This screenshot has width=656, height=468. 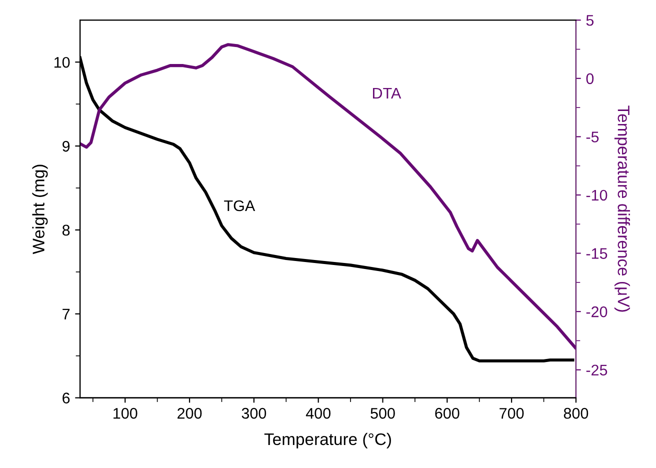 What do you see at coordinates (576, 413) in the screenshot?
I see `x-tick-label: 800` at bounding box center [576, 413].